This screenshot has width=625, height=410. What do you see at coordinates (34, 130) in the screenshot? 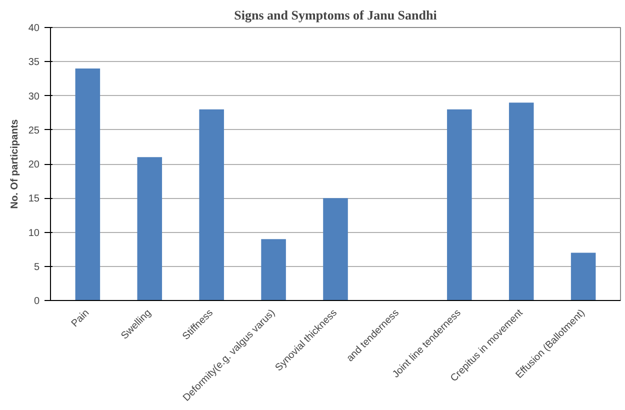
I see `y-tick-label: 25` at bounding box center [34, 130].